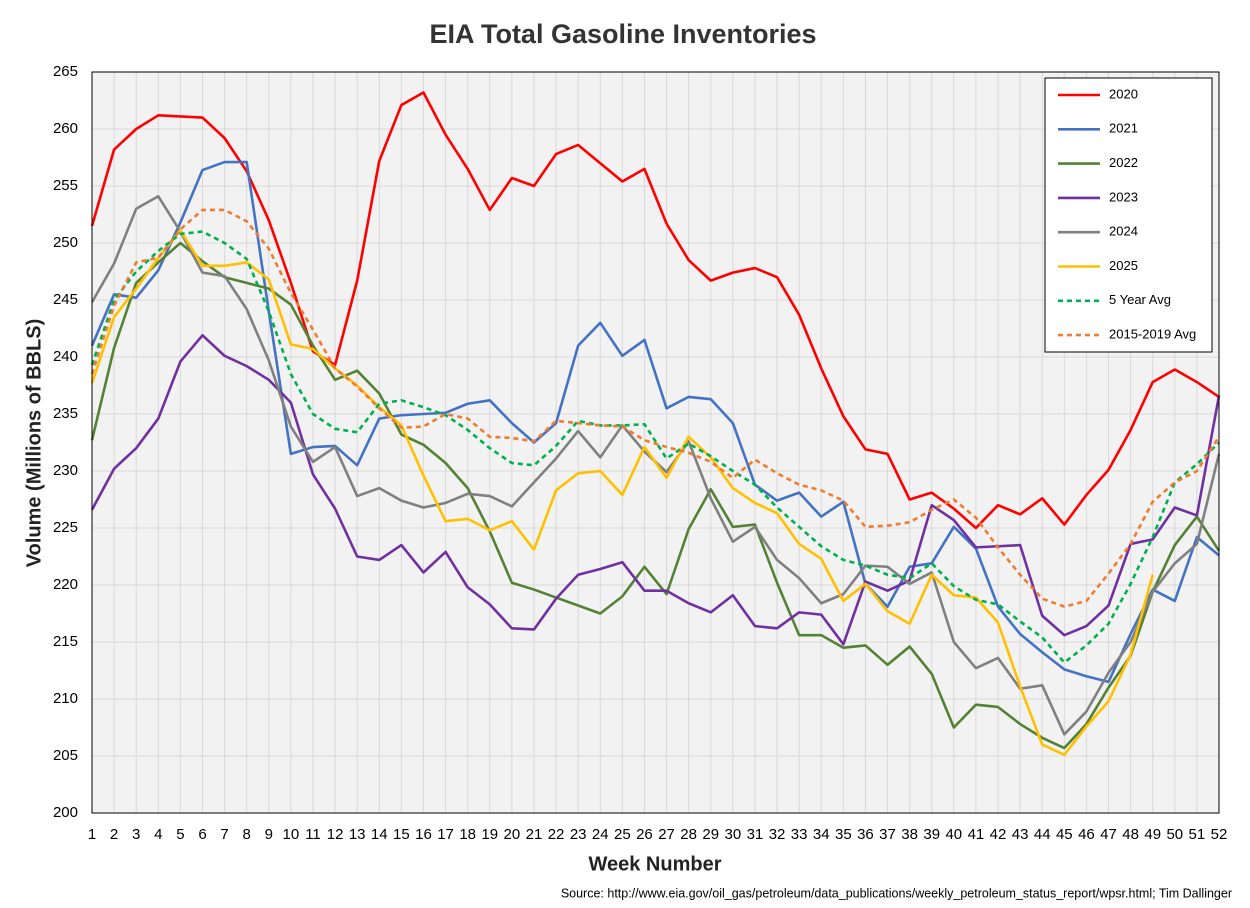  I want to click on x-tick-label: 2, so click(114, 834).